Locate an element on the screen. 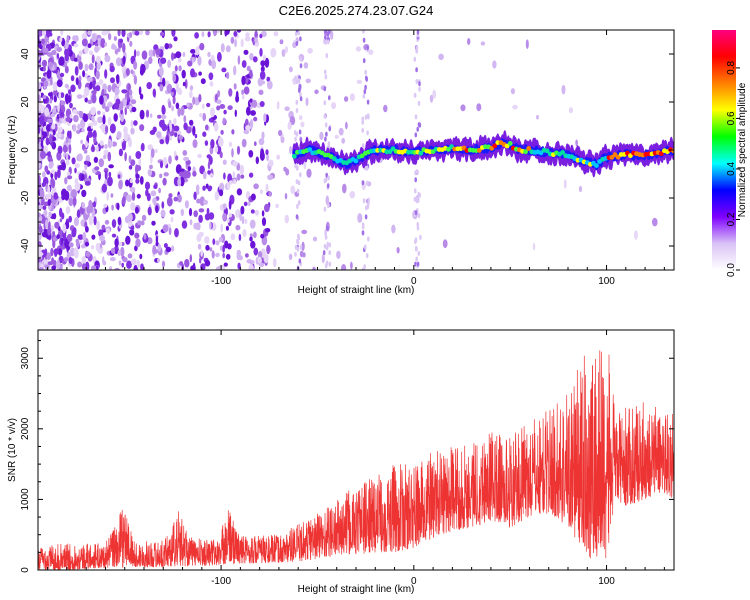  colorbar-tick-label: 0.2 is located at coordinates (731, 219).